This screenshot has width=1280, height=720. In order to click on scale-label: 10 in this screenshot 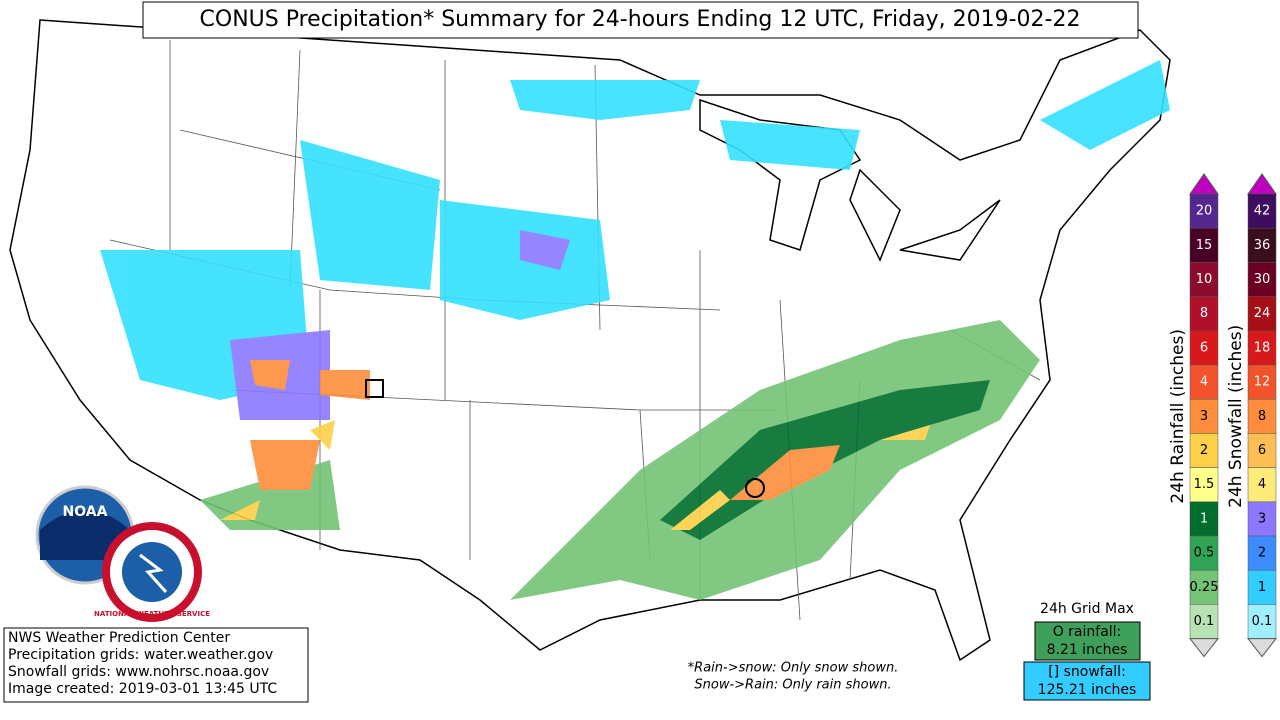, I will do `click(1204, 279)`.